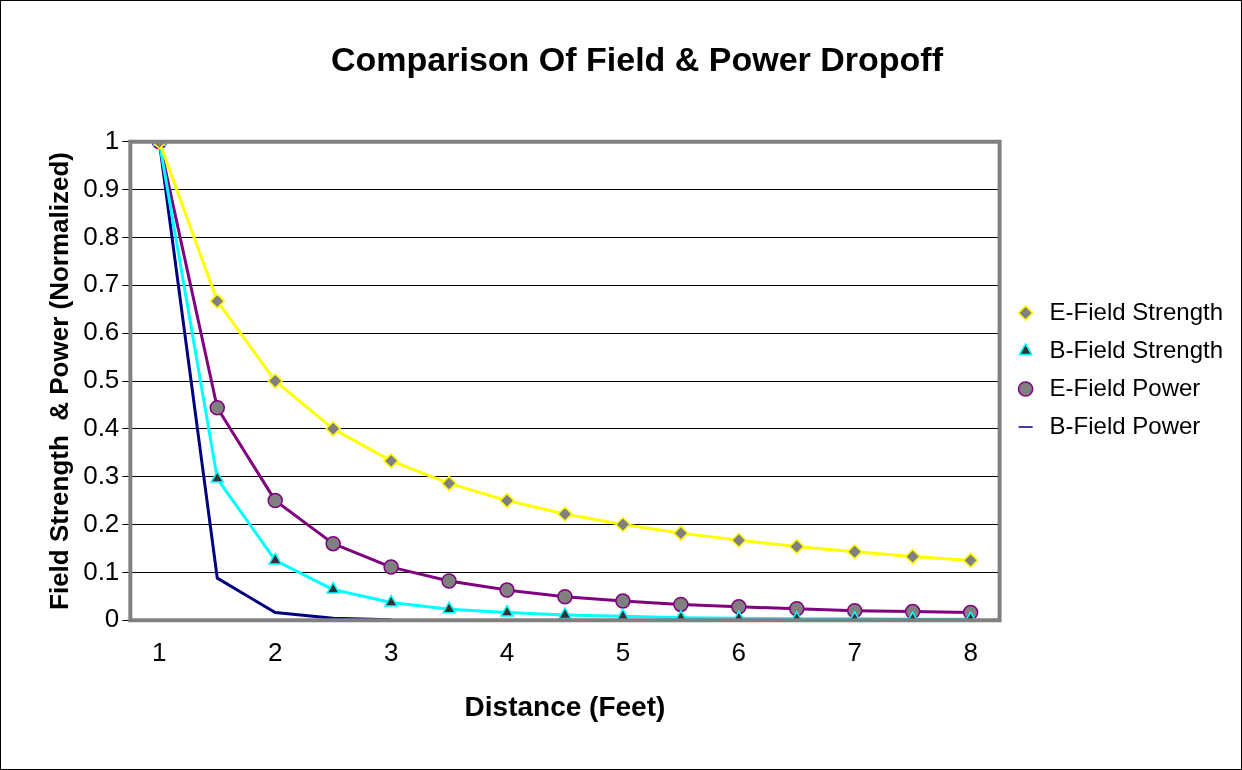 The height and width of the screenshot is (770, 1242). Describe the element at coordinates (507, 651) in the screenshot. I see `x-tick-label: 4` at that location.